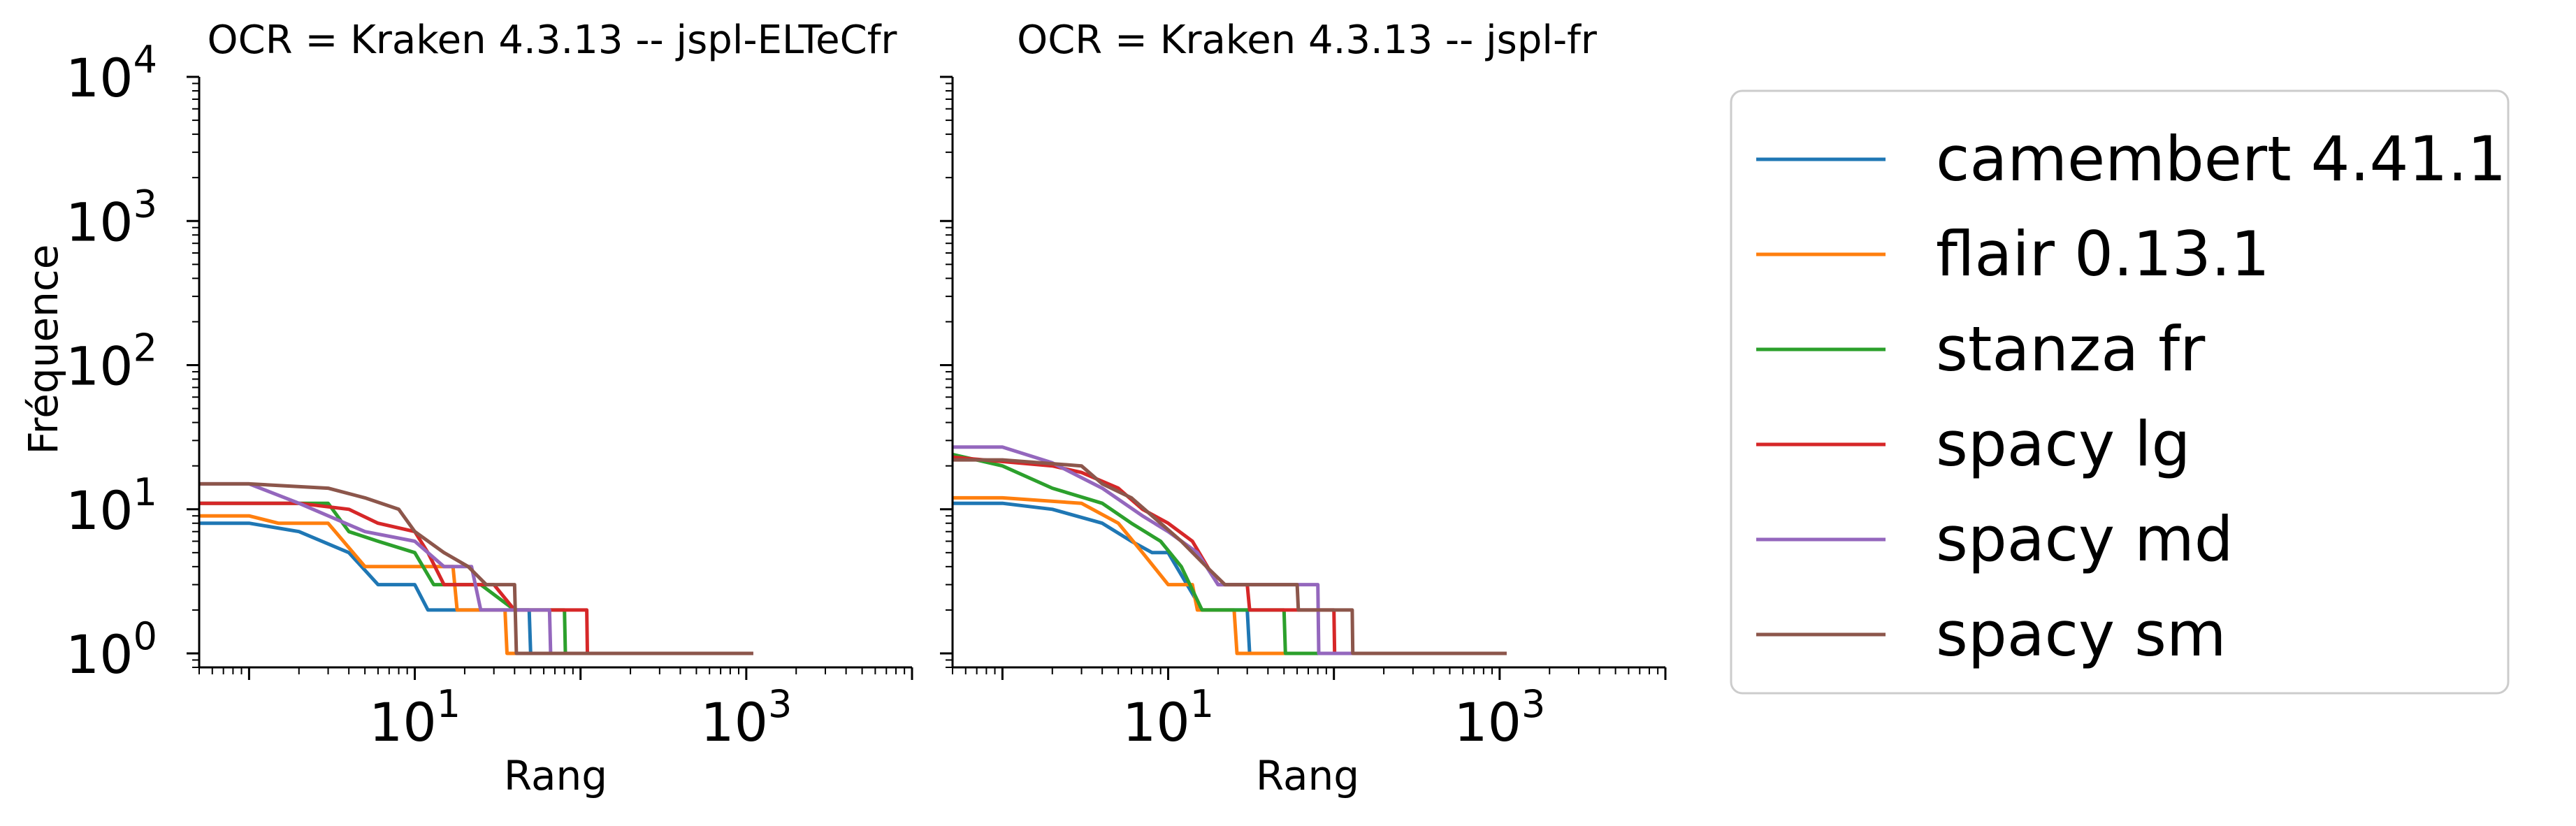 The width and height of the screenshot is (2576, 826). Describe the element at coordinates (2085, 539) in the screenshot. I see `legend-label: spacy md` at that location.